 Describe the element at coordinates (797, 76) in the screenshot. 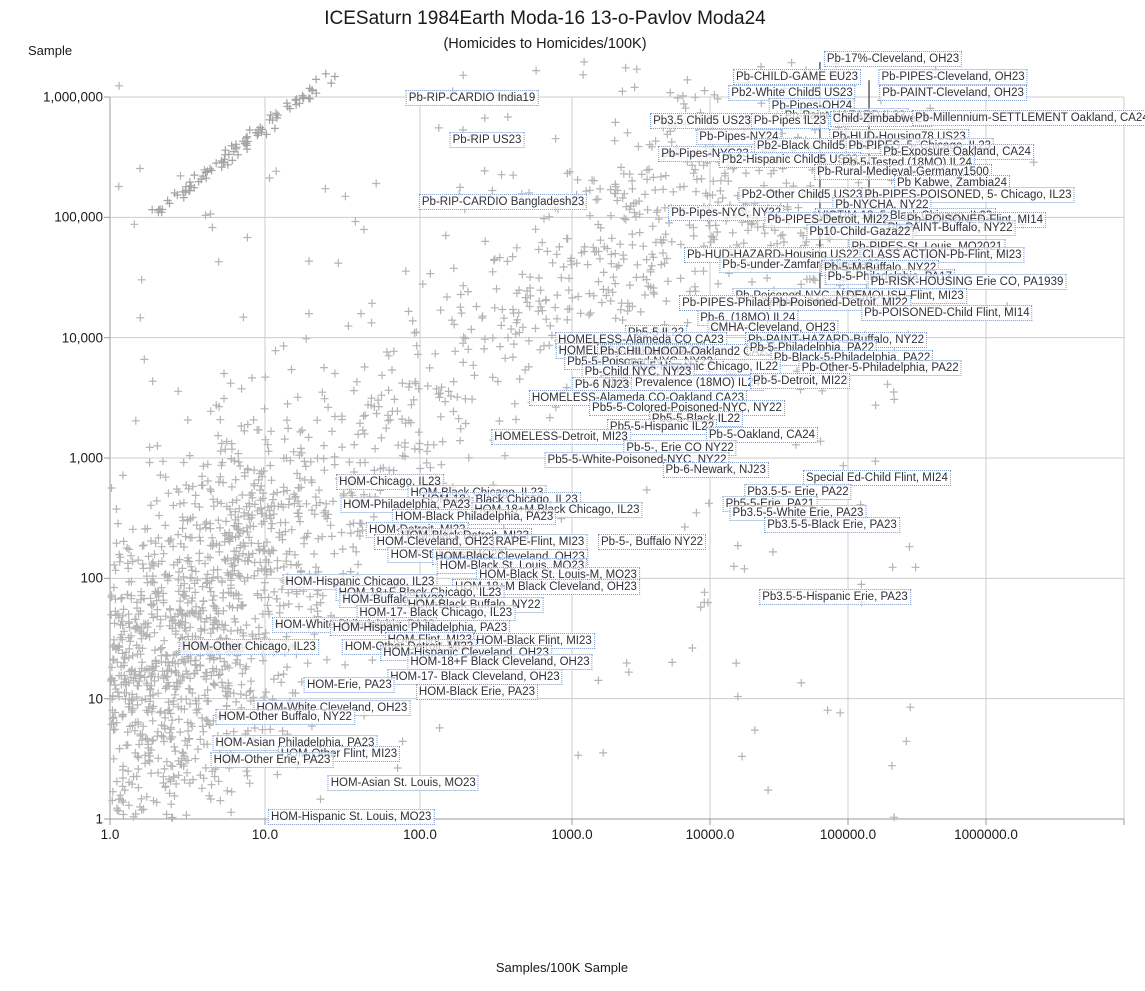

I see `point-label: Pb-CHILD-GAME EU23` at that location.